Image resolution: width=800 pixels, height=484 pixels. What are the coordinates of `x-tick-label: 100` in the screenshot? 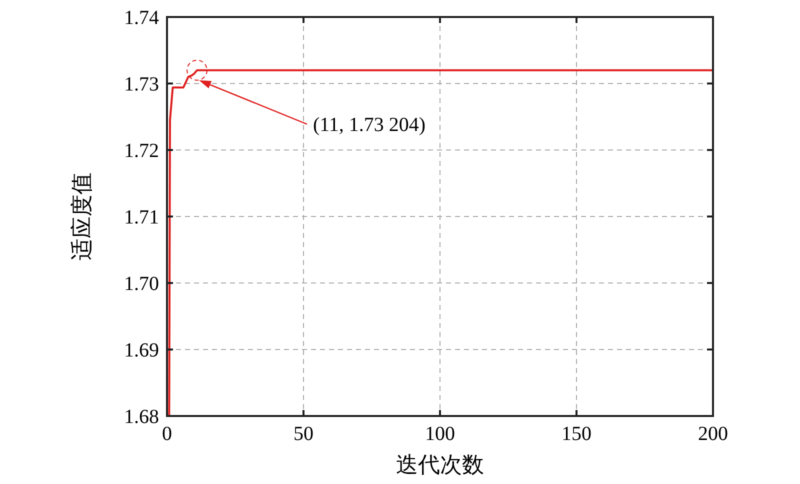 It's located at (440, 434).